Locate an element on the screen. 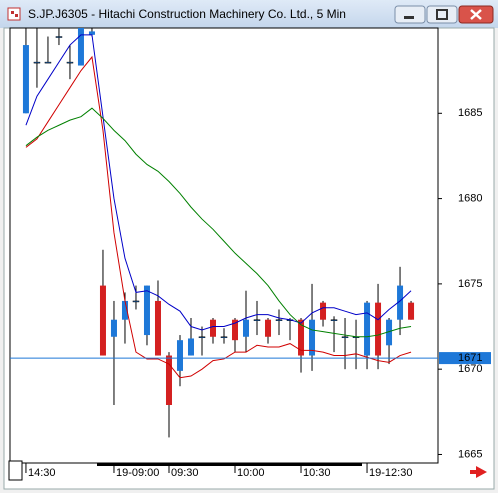 The height and width of the screenshot is (493, 498). price-label: 1671 is located at coordinates (470, 358).